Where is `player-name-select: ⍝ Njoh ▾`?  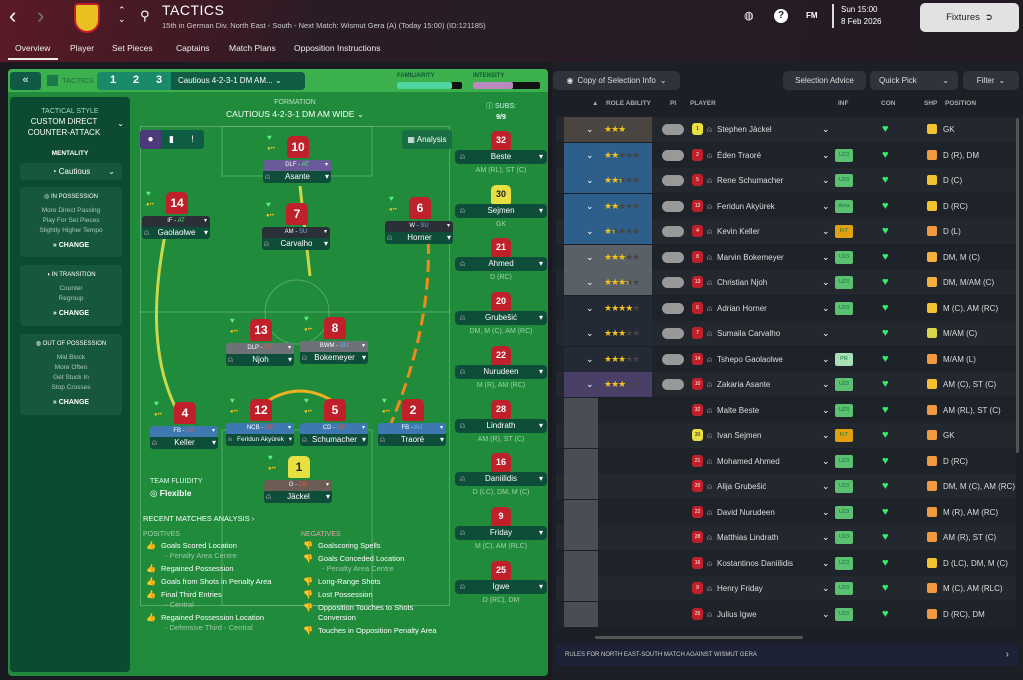
player-name-select: ⍝ Njoh ▾ is located at coordinates (260, 360).